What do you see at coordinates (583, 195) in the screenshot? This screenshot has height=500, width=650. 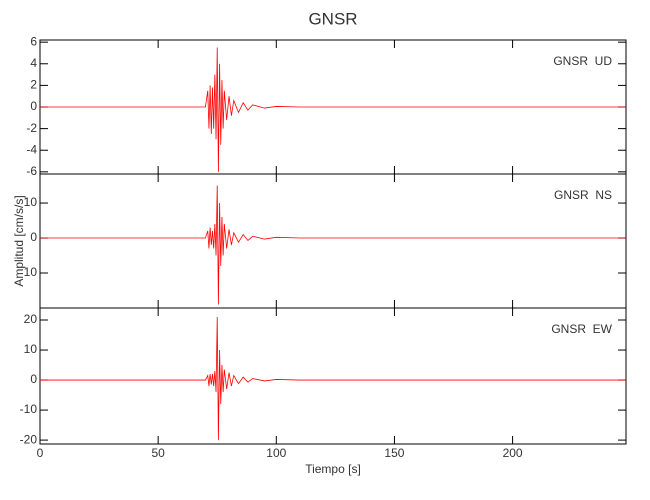 I see `panel-label: GNSR NS` at bounding box center [583, 195].